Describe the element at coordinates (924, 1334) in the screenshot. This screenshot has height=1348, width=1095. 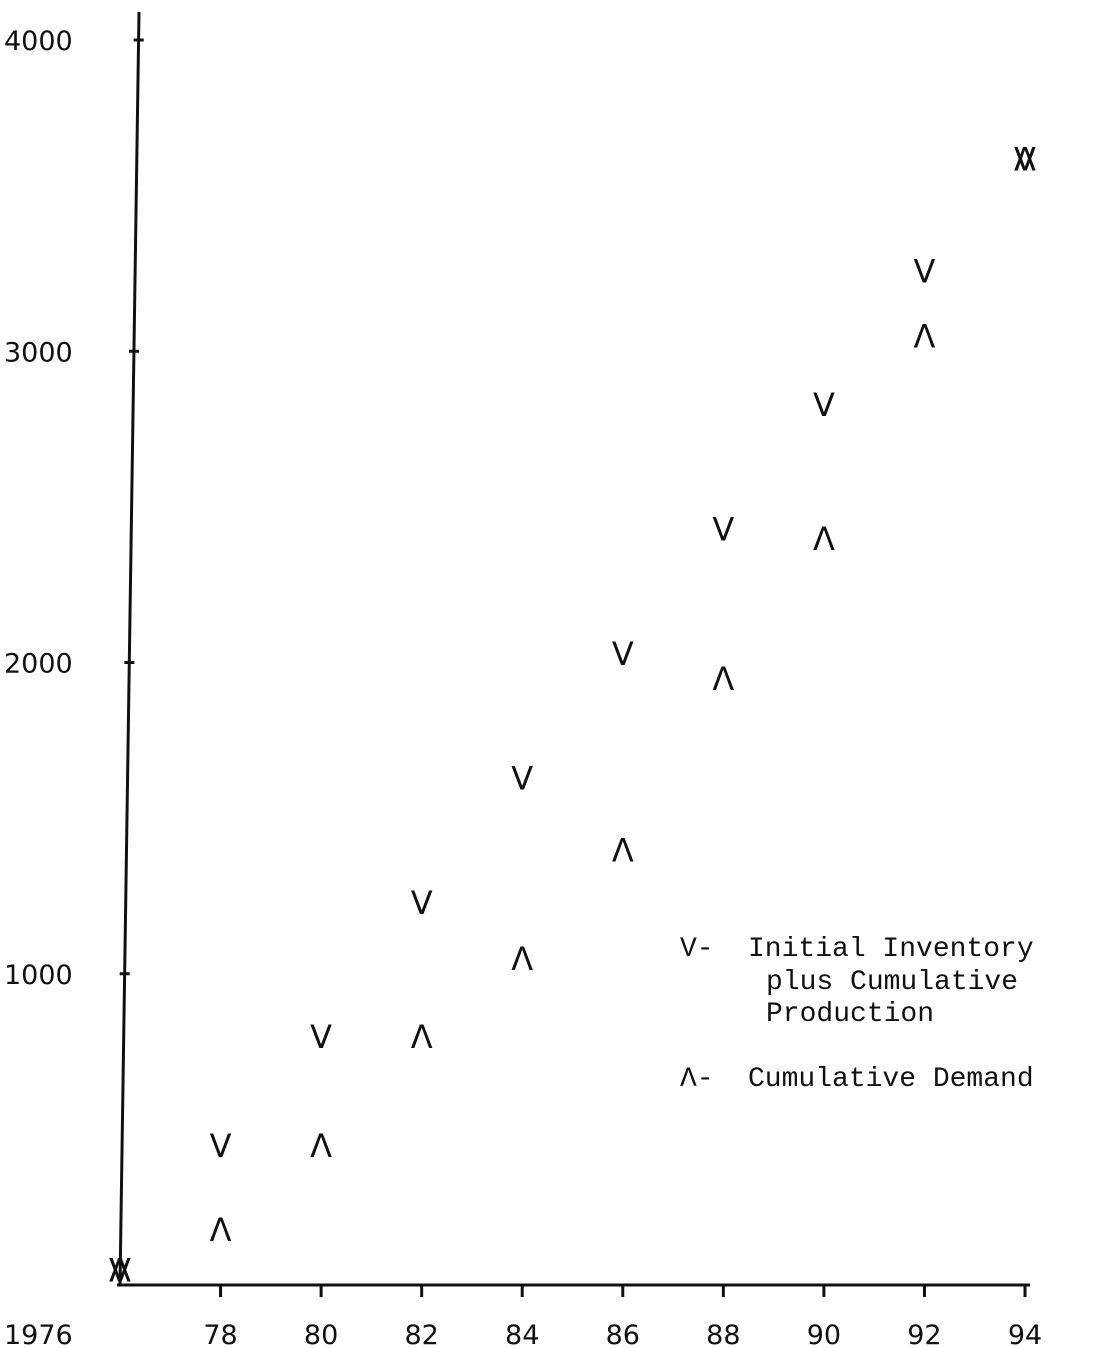
I see `x-tick-label: 92` at that location.